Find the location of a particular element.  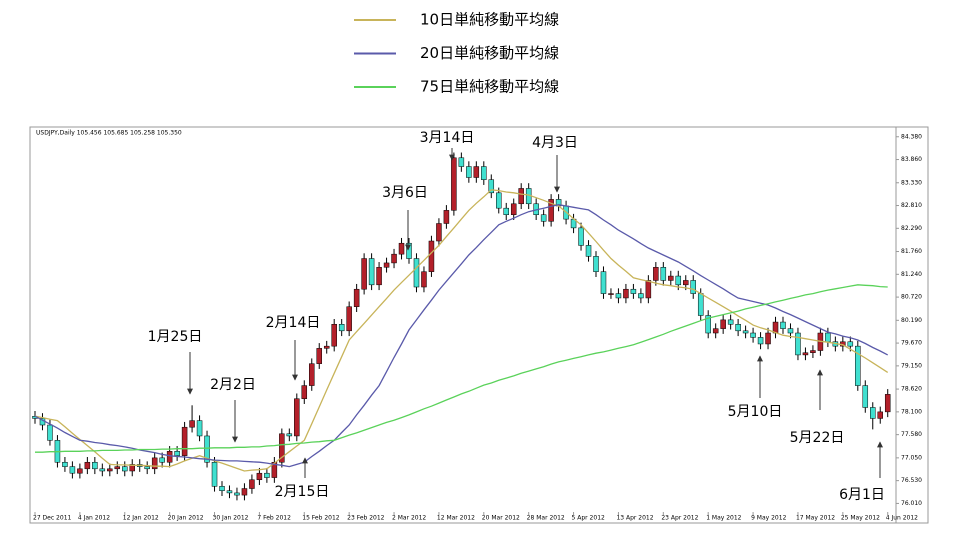

annotation: 3月6日 is located at coordinates (405, 193).